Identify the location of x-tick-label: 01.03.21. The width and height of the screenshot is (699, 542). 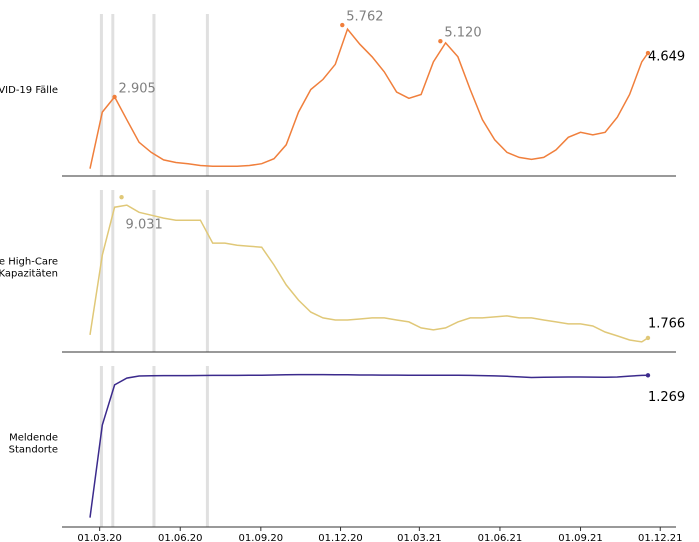
(419, 537).